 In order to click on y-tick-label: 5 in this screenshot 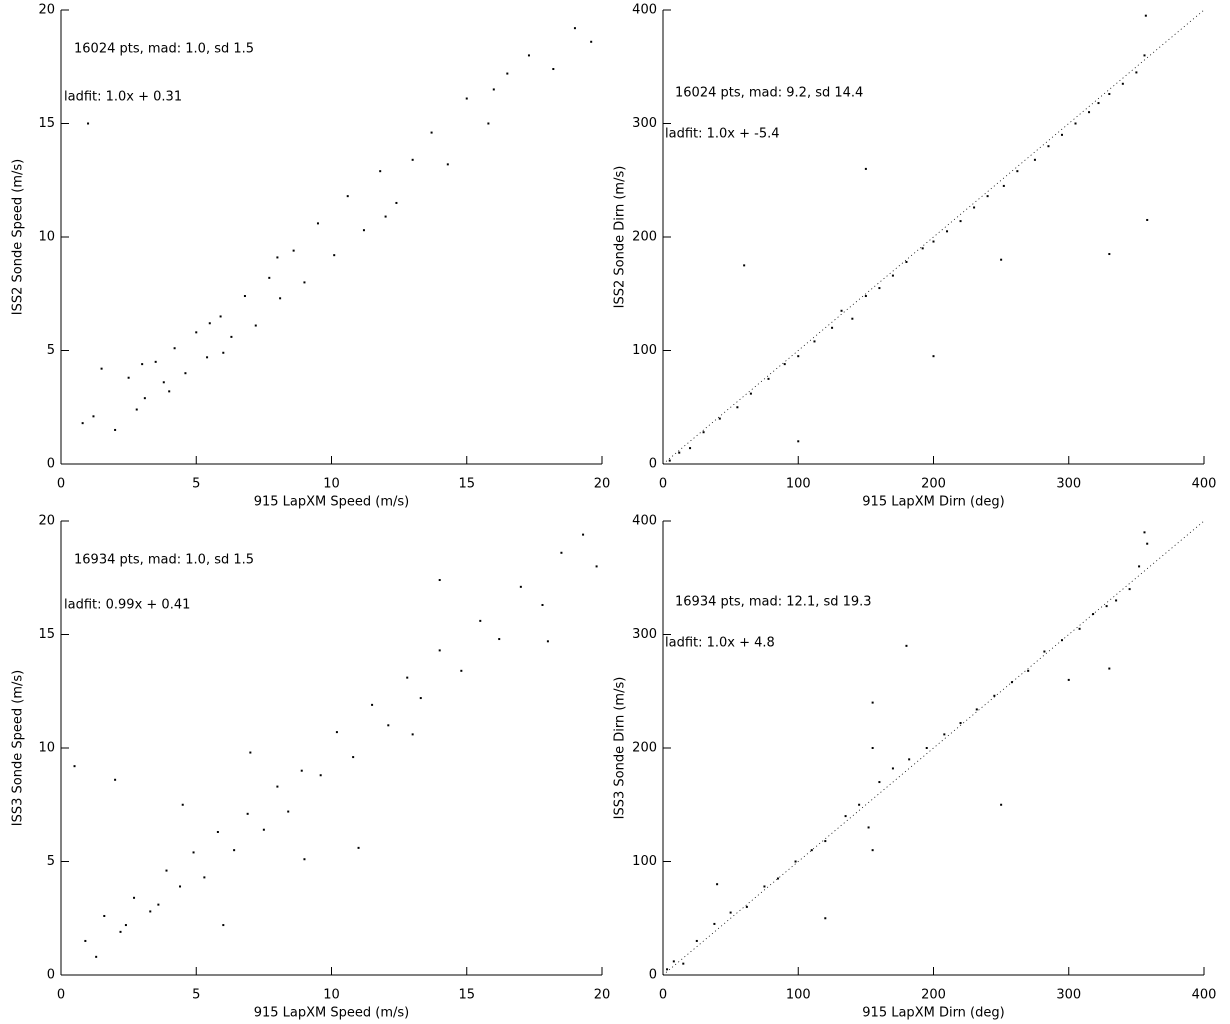, I will do `click(51, 350)`.